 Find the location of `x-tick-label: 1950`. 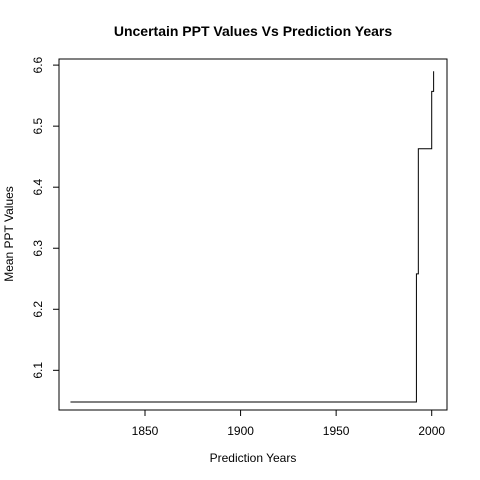

x-tick-label: 1950 is located at coordinates (336, 431).